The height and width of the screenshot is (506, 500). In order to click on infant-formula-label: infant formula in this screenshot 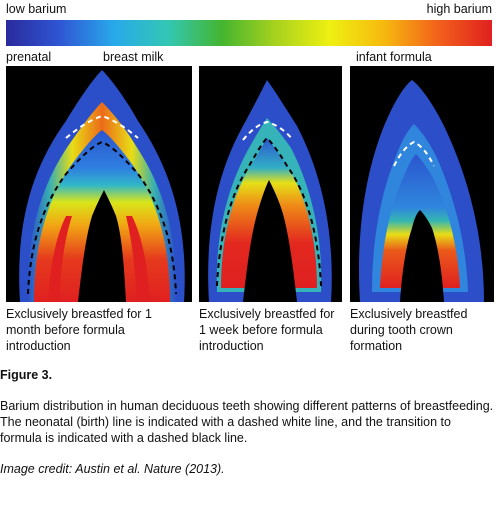, I will do `click(394, 57)`.